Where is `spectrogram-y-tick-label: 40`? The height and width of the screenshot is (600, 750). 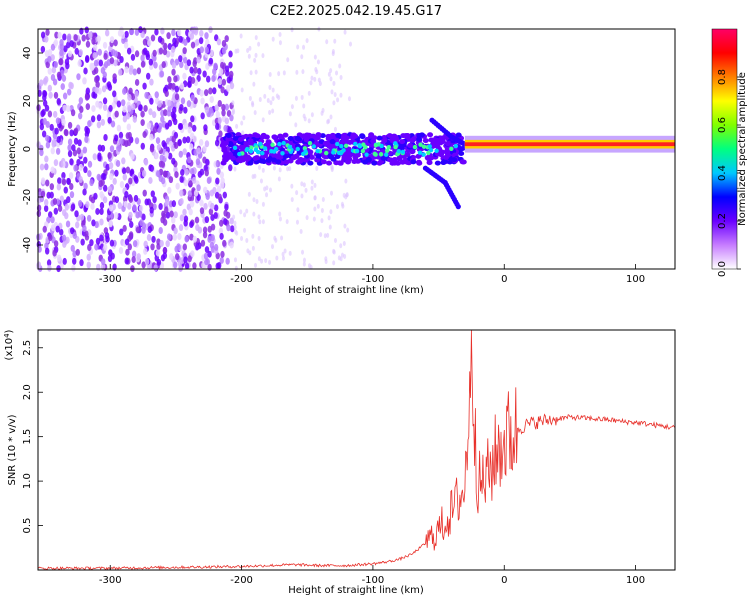
spectrogram-y-tick-label: 40 is located at coordinates (27, 53).